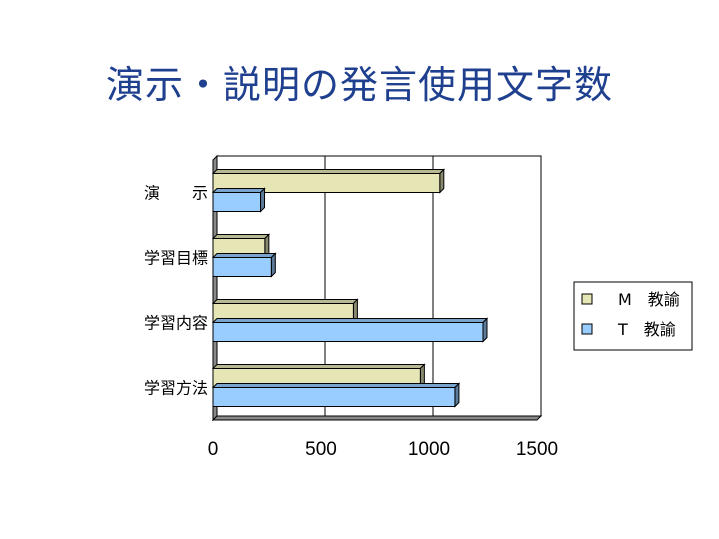 The image size is (719, 539). What do you see at coordinates (176, 258) in the screenshot?
I see `category-label: 学習目標` at bounding box center [176, 258].